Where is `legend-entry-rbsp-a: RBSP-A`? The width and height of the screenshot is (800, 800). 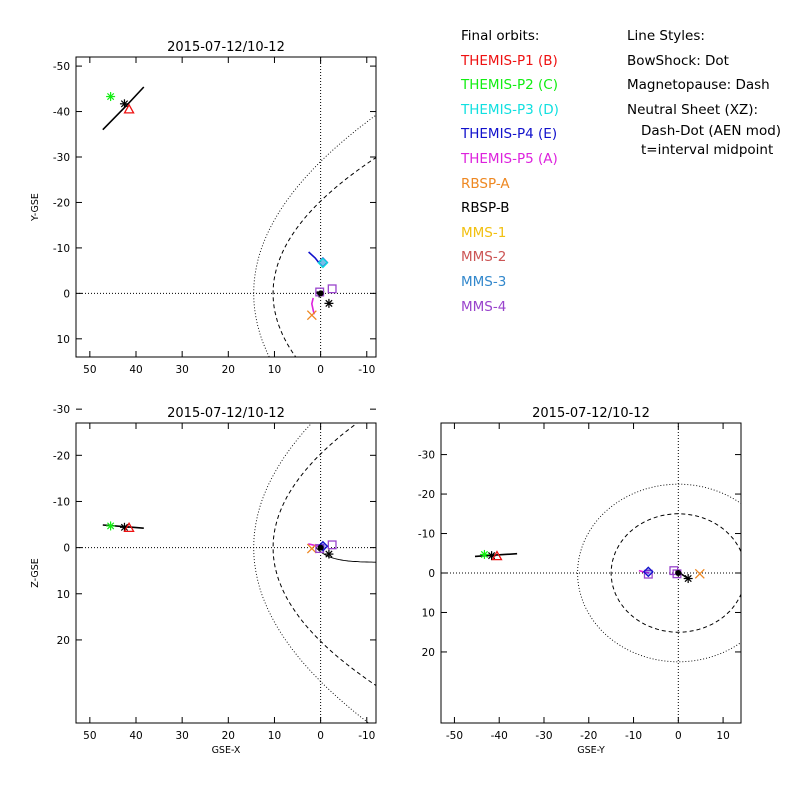
legend-entry-rbsp-a: RBSP-A is located at coordinates (485, 183).